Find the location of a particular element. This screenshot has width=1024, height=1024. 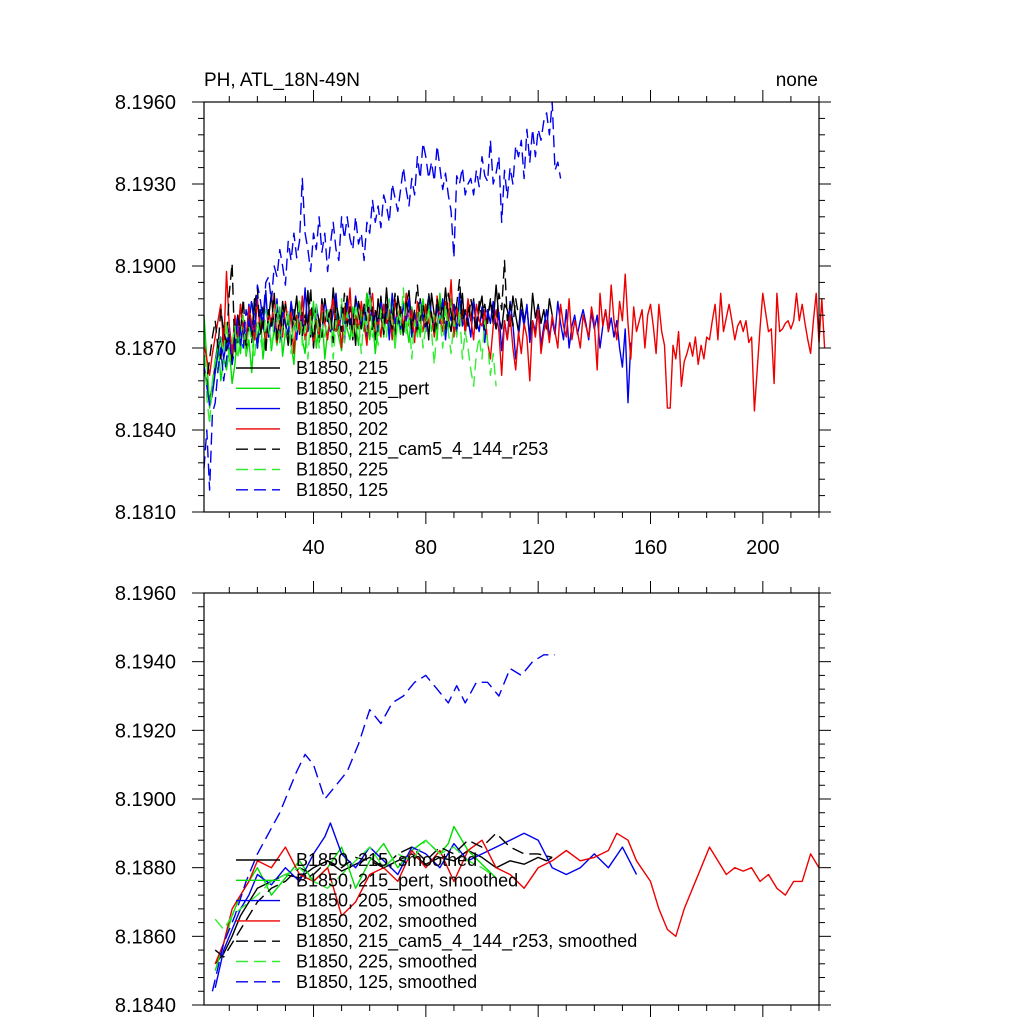

series-line-b1850-215-cam5-4-144-r253 is located at coordinates (361, 320).